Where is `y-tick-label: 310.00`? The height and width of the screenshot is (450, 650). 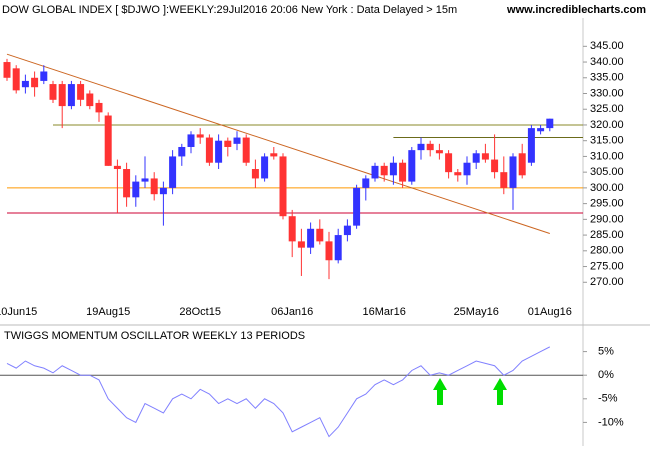
y-tick-label: 310.00 is located at coordinates (607, 156).